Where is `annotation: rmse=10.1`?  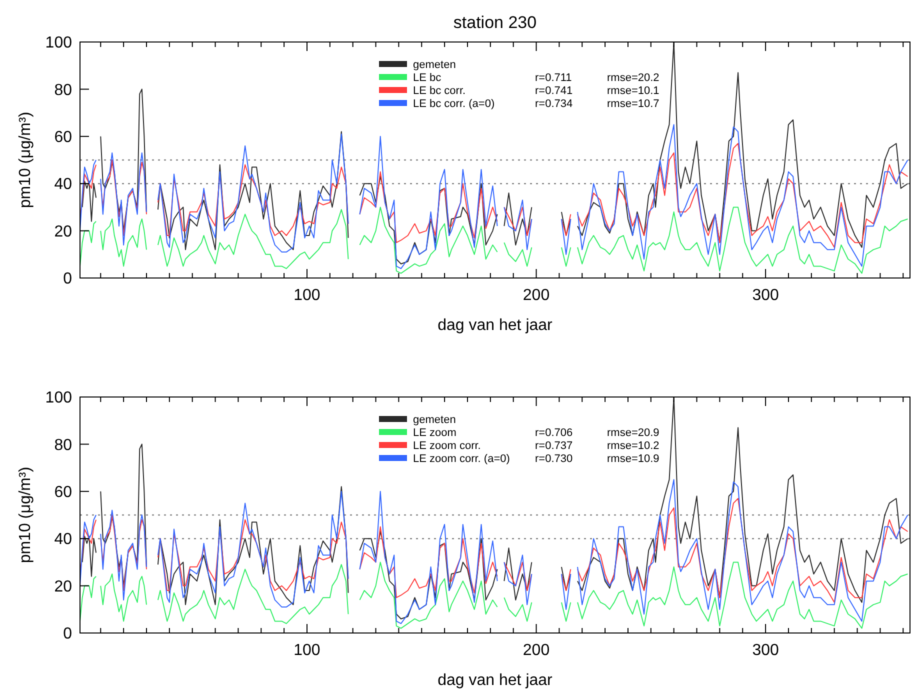 annotation: rmse=10.1 is located at coordinates (633, 90).